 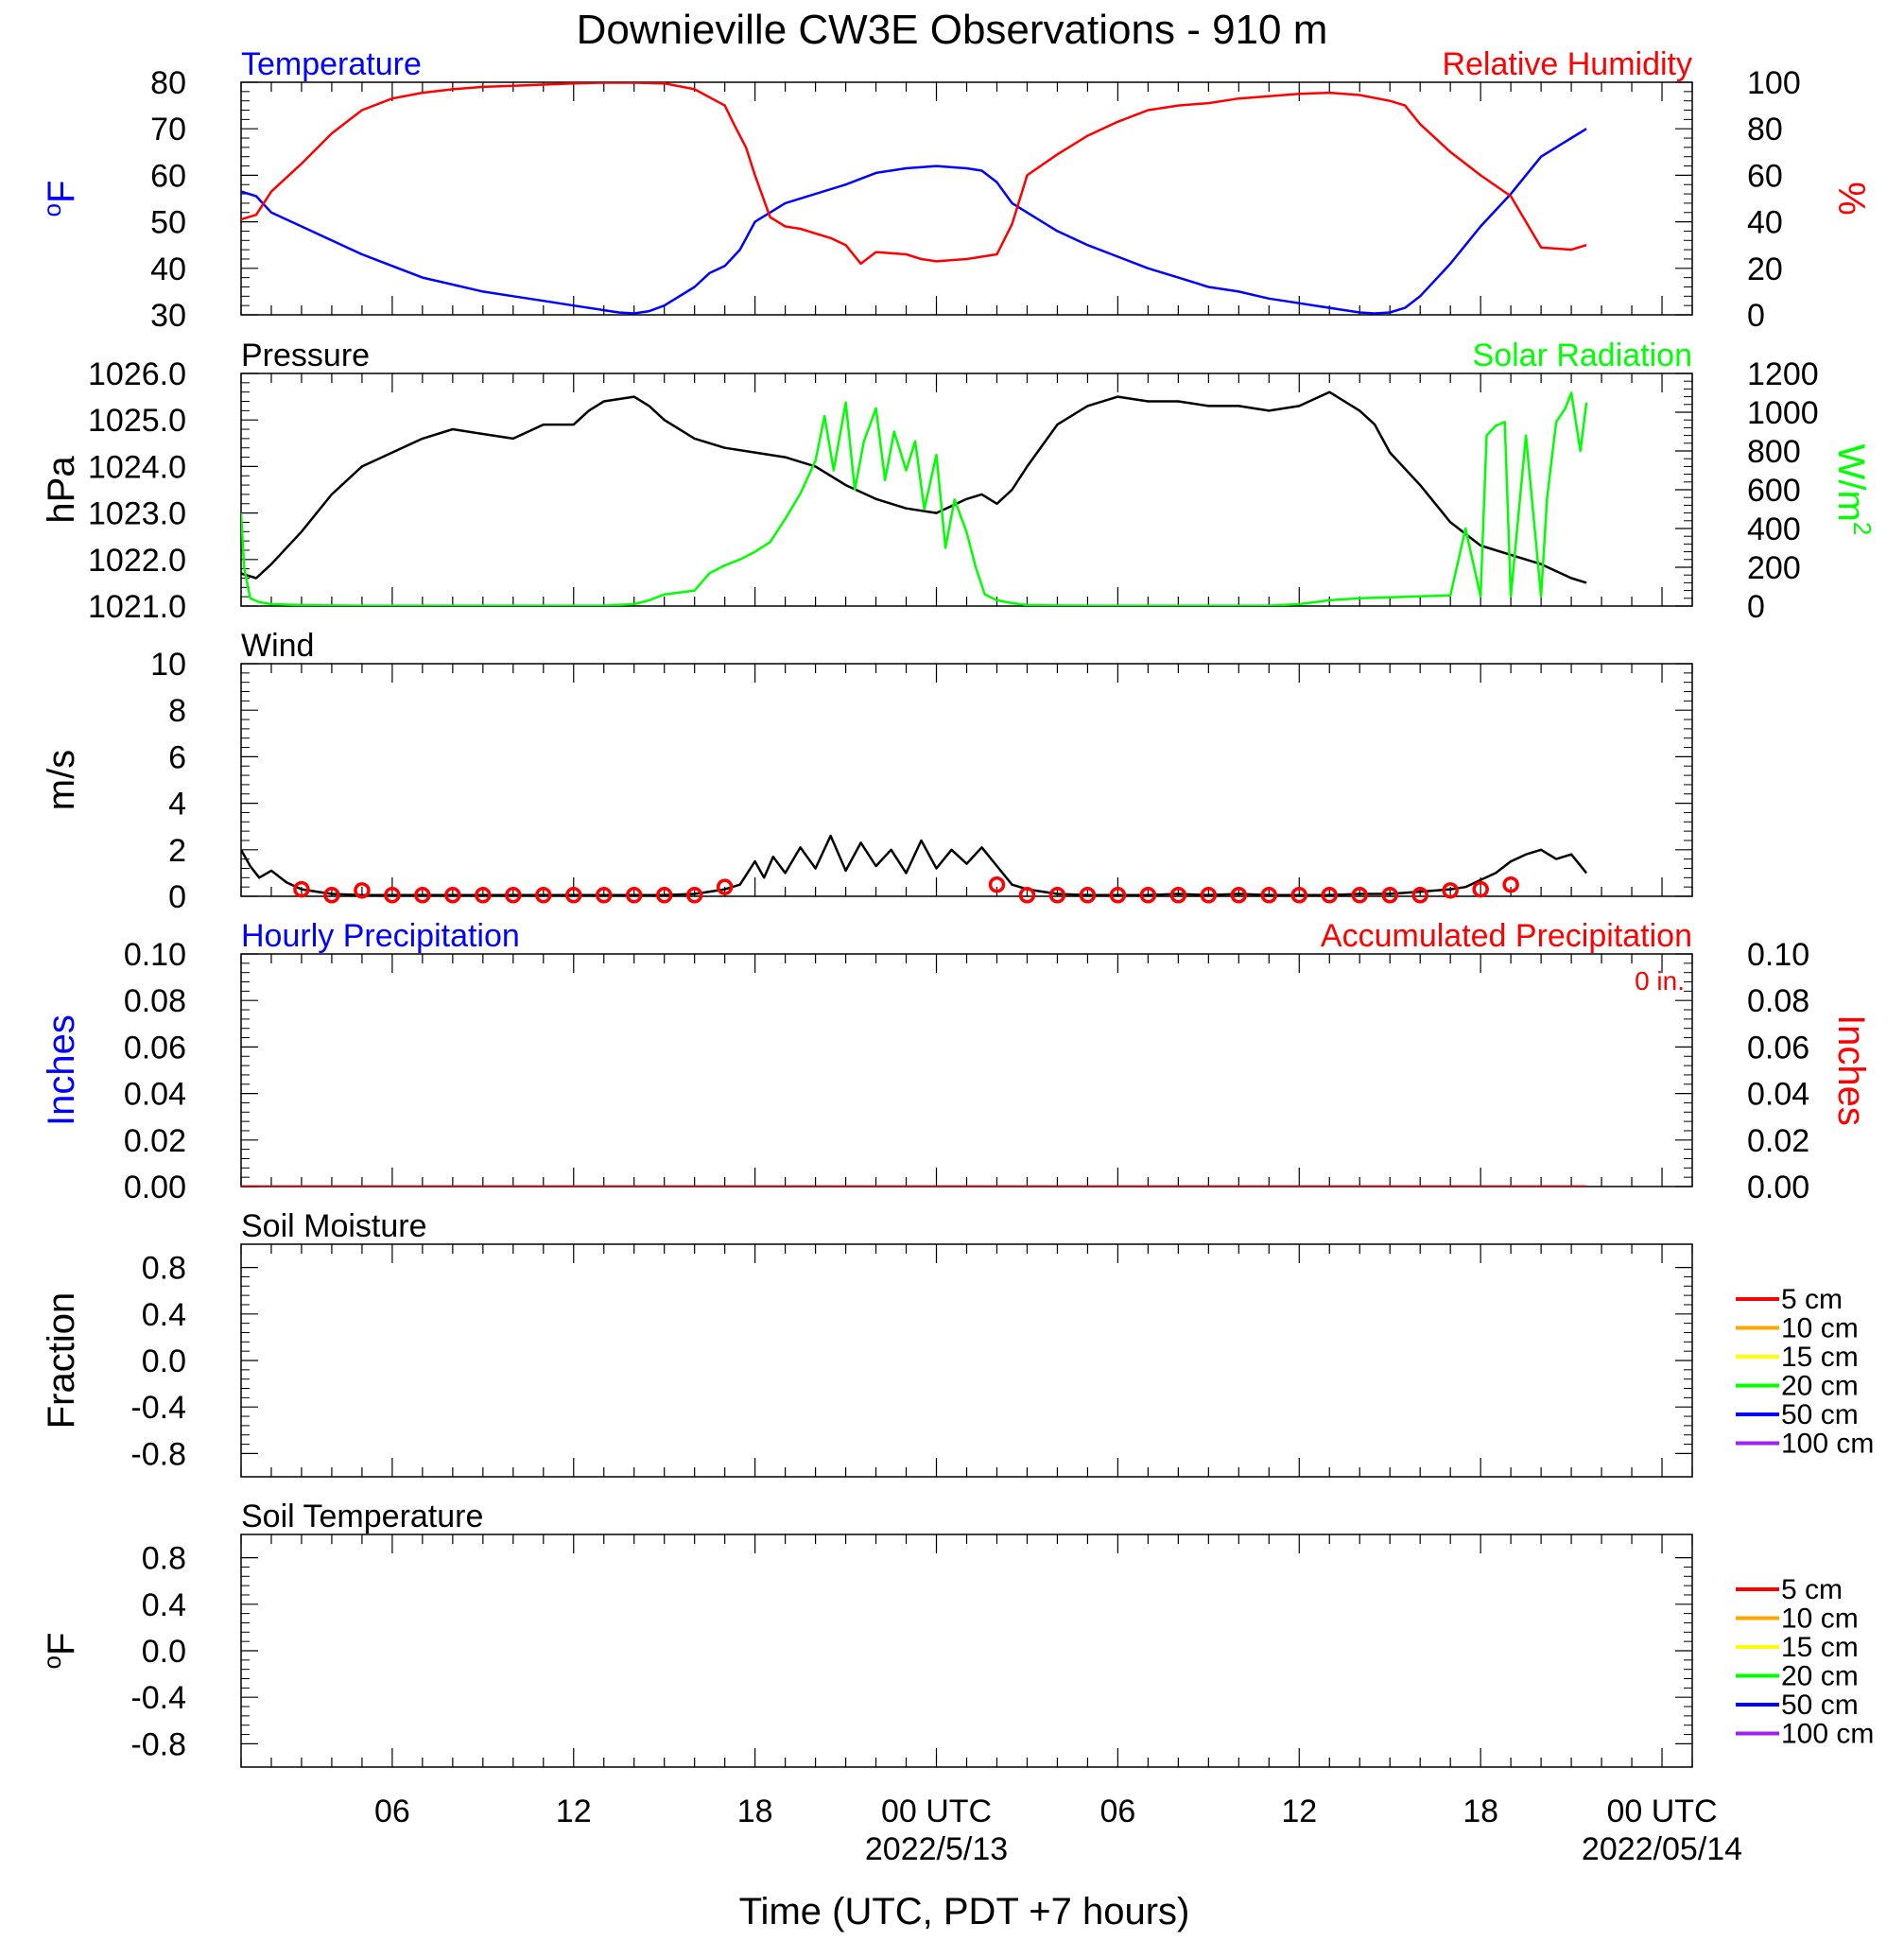 What do you see at coordinates (914, 487) in the screenshot?
I see `series-line-pressure` at bounding box center [914, 487].